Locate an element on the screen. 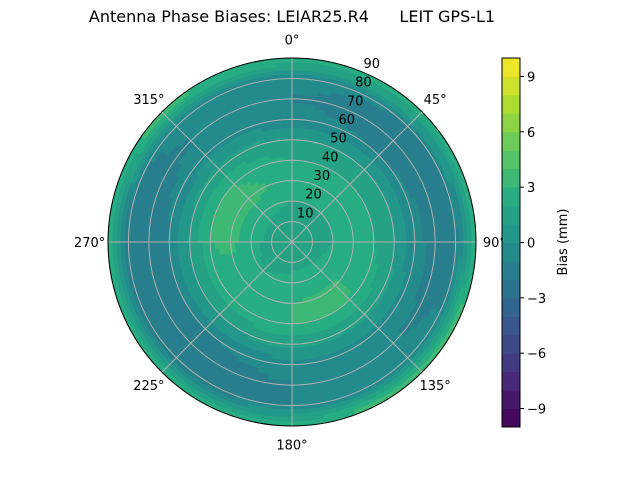  colorbar-label: Bias (mm) is located at coordinates (563, 242).